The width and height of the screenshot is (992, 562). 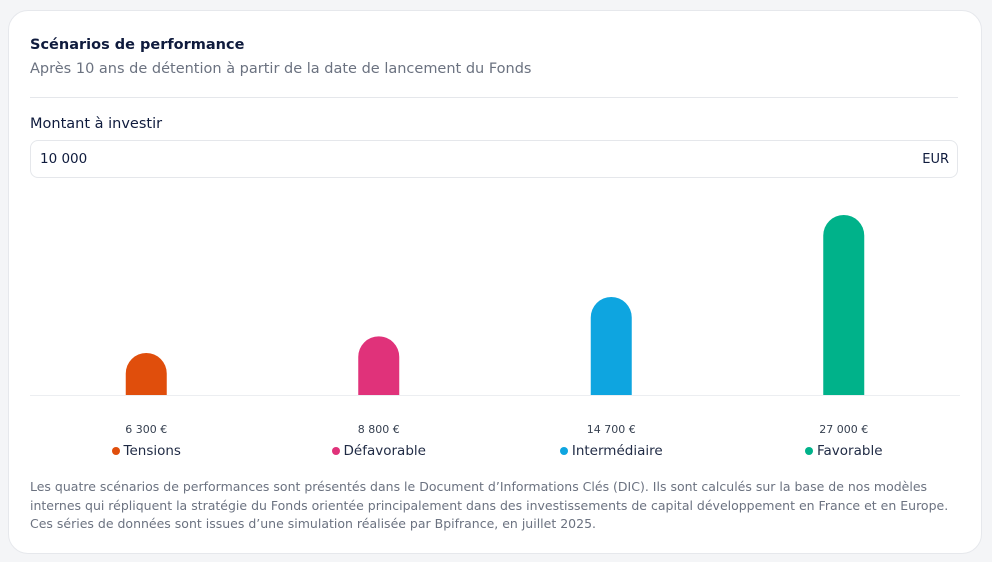 What do you see at coordinates (96, 124) in the screenshot?
I see `amount-label: Montant à investir` at bounding box center [96, 124].